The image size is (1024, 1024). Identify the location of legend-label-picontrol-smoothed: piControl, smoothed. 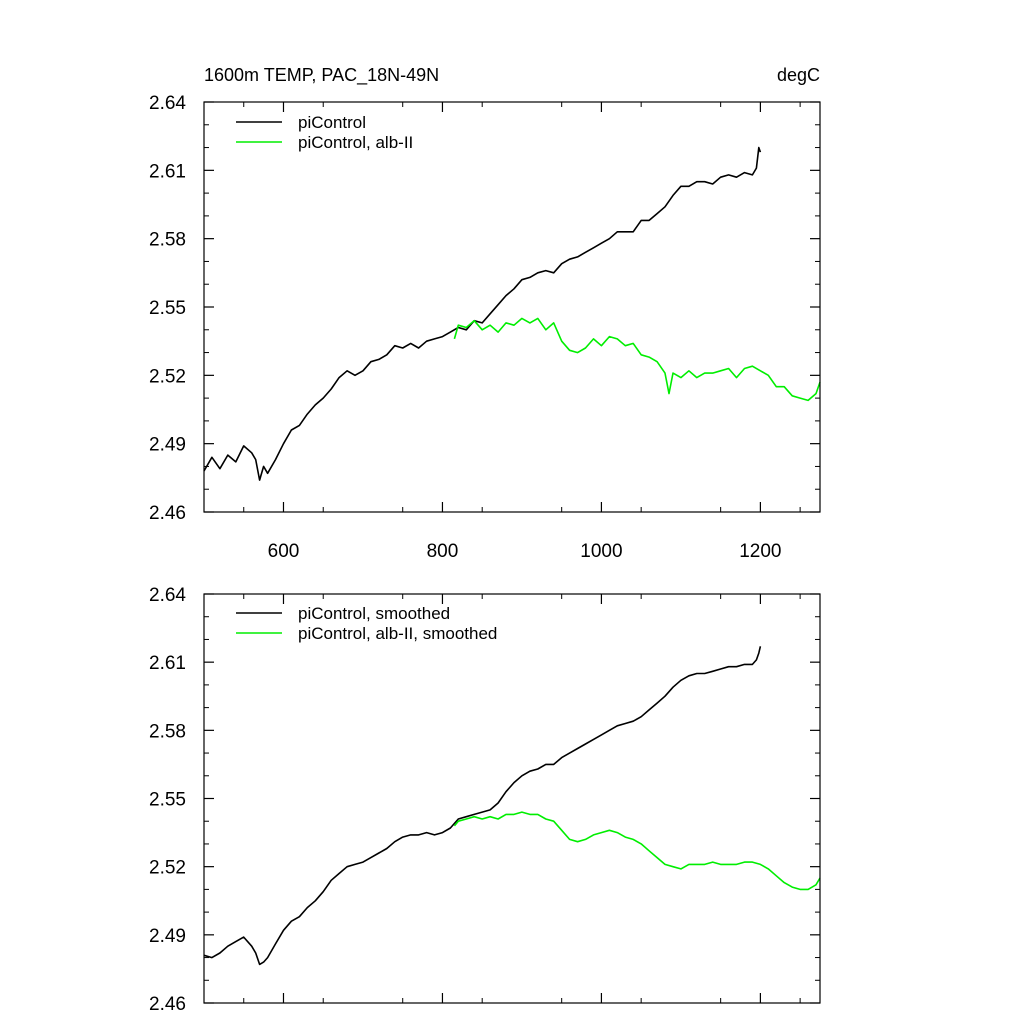
(374, 613).